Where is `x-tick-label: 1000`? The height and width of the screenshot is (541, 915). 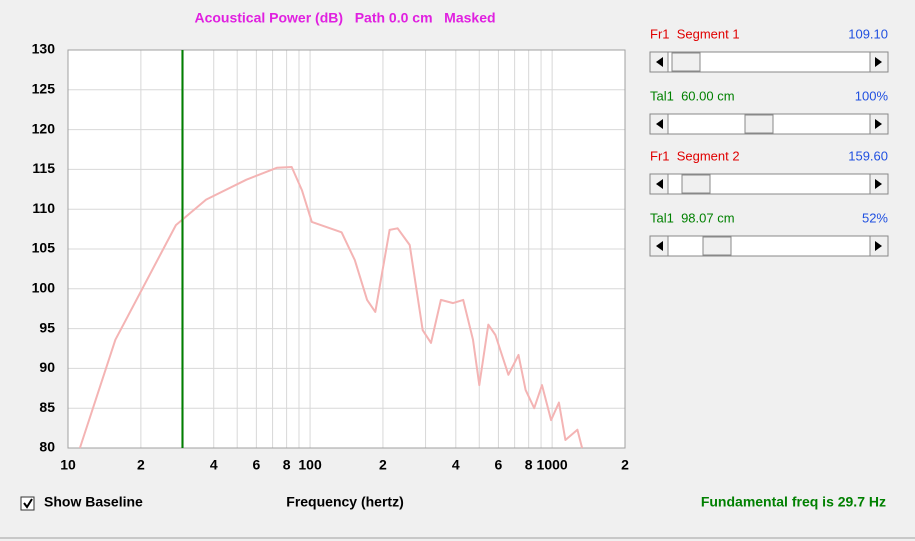
x-tick-label: 1000 is located at coordinates (552, 465).